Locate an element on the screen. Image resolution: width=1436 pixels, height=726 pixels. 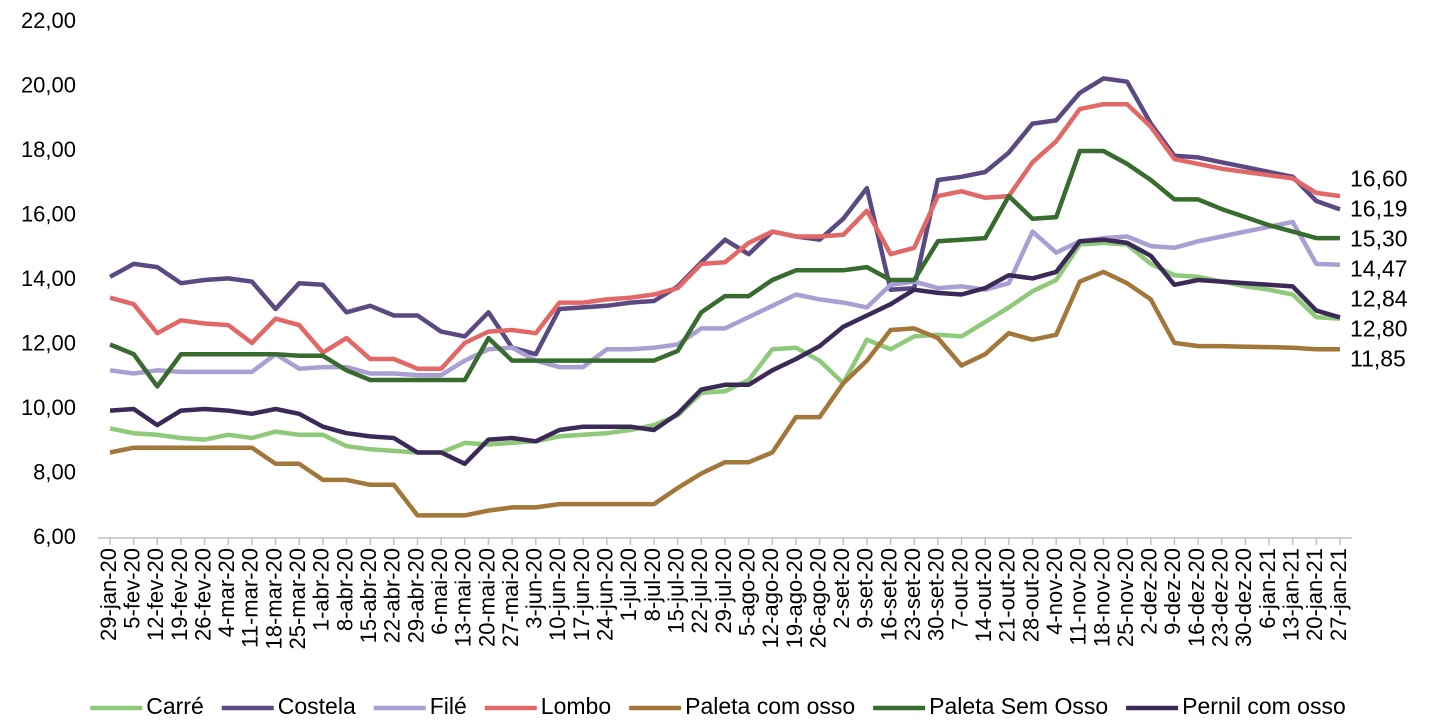
x-tick-label: 9-set-20 is located at coordinates (865, 588).